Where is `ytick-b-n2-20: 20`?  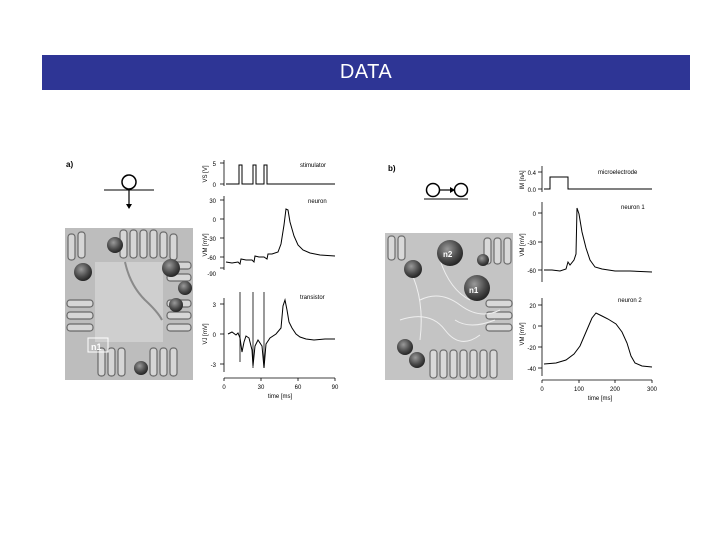
ytick-b-n2-20: 20 is located at coordinates (532, 307).